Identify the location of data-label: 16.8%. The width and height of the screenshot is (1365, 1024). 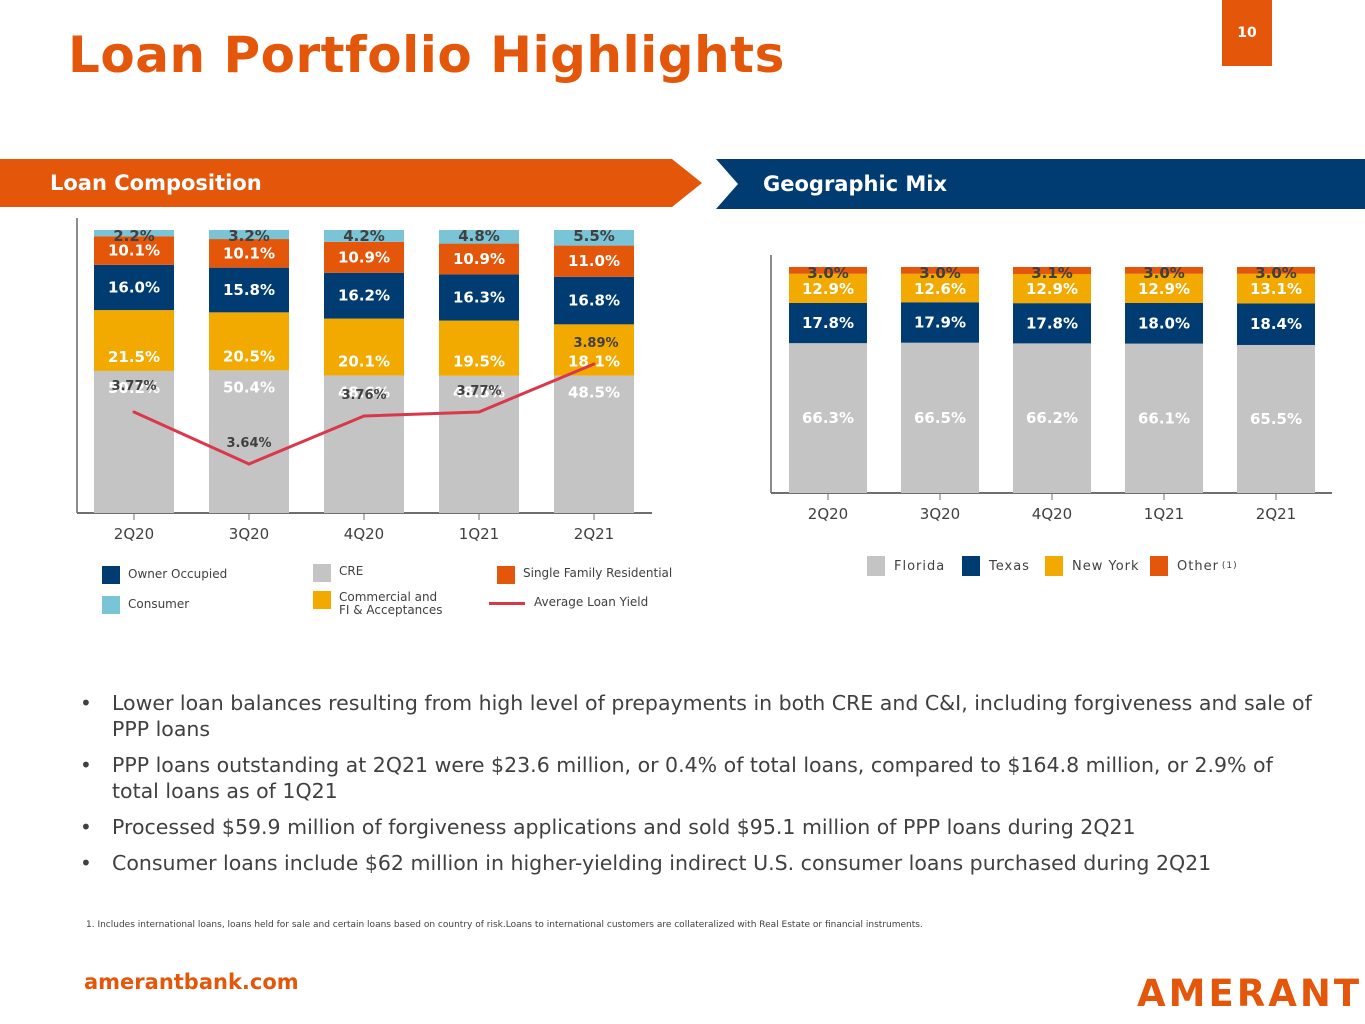
(594, 301).